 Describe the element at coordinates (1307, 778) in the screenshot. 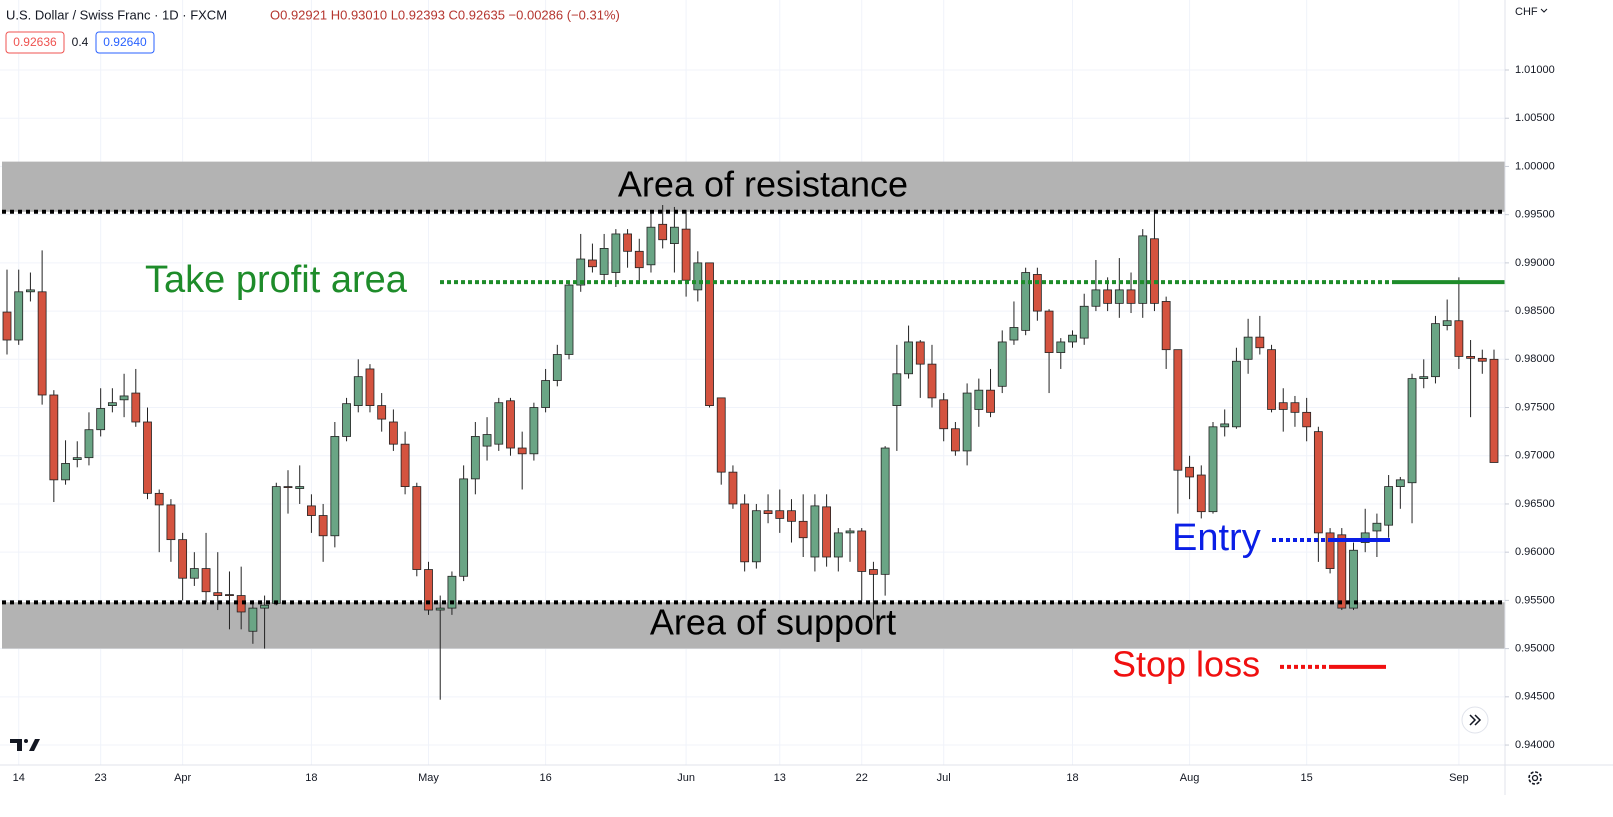

I see `x-tick-label: 15` at that location.